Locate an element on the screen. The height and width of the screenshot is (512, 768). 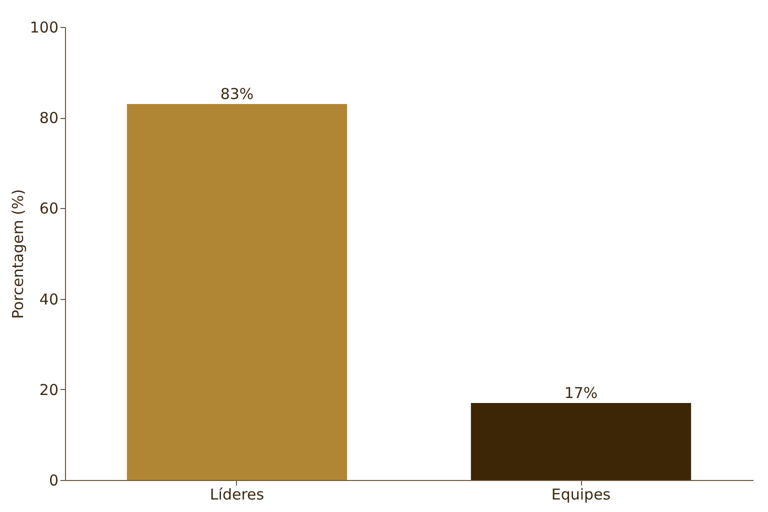
x-tick-label: Líderes is located at coordinates (237, 495).